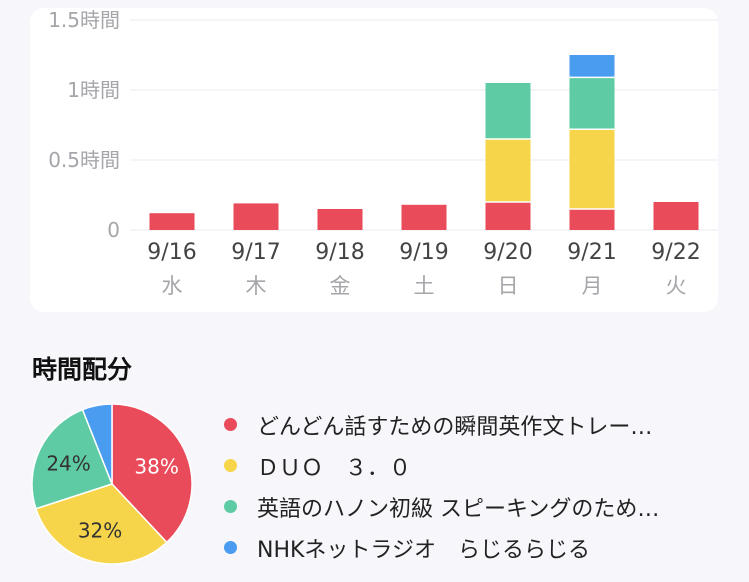 This screenshot has height=582, width=749. Describe the element at coordinates (676, 286) in the screenshot. I see `x-weekday-label: 火` at that location.